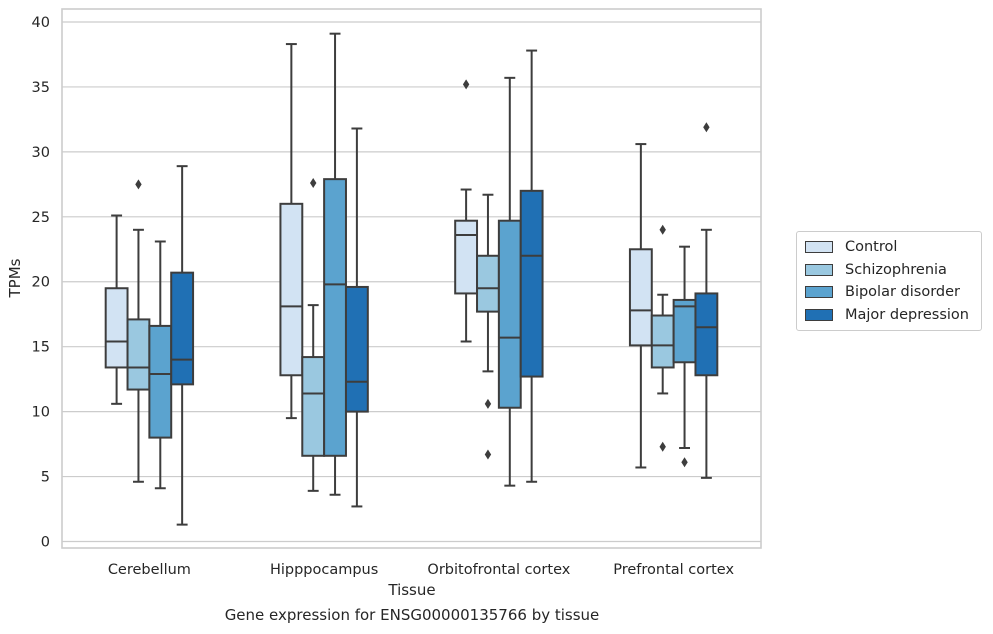 This screenshot has width=993, height=634. I want to click on y-tick-label: 15, so click(41, 348).